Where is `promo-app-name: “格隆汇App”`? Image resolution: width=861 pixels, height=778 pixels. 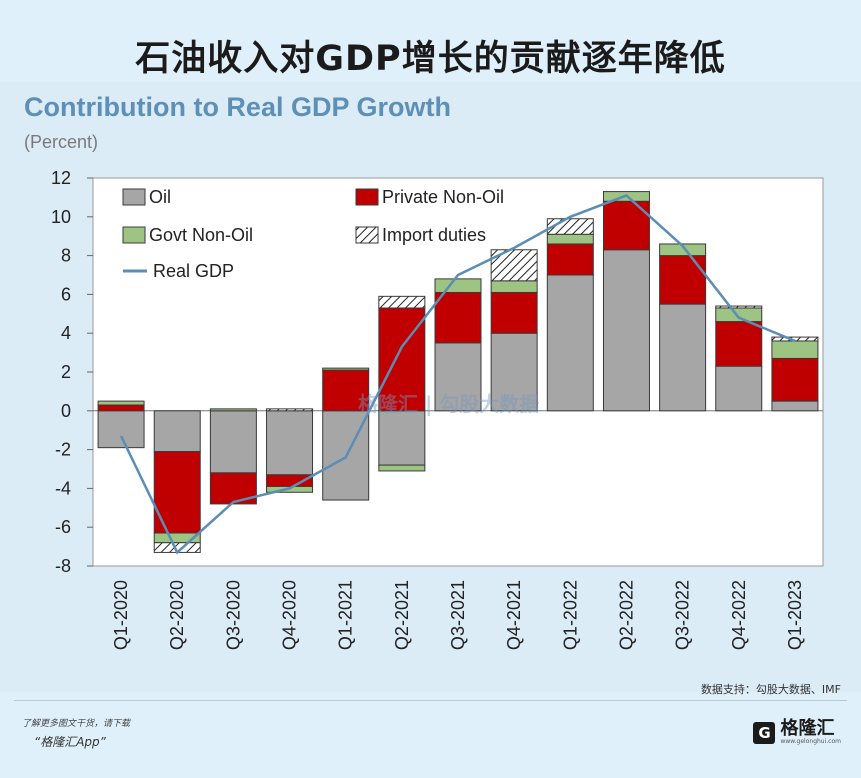 promo-app-name: “格隆汇App” is located at coordinates (70, 742).